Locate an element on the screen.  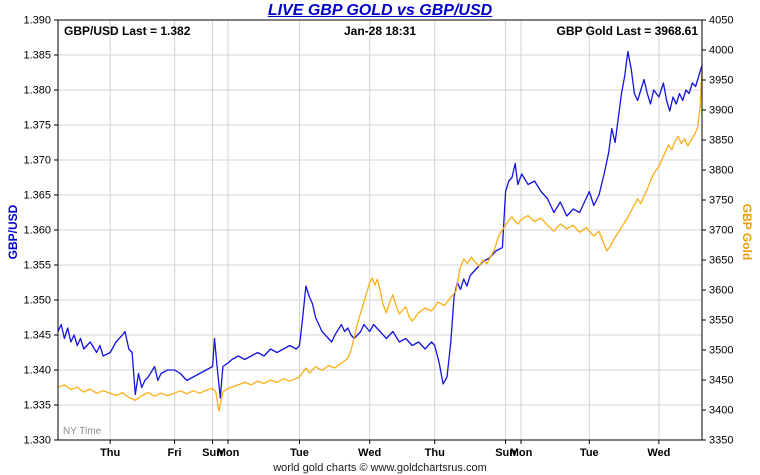
svg-text: 1.330 is located at coordinates (37, 441).